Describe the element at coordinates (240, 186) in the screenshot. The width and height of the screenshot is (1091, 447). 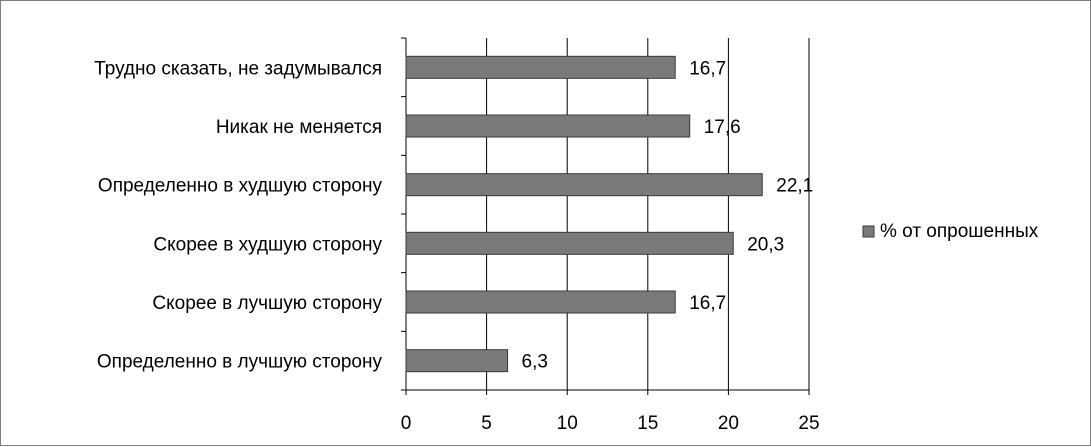
I see `category-label: Определенно в худшую сторону` at that location.